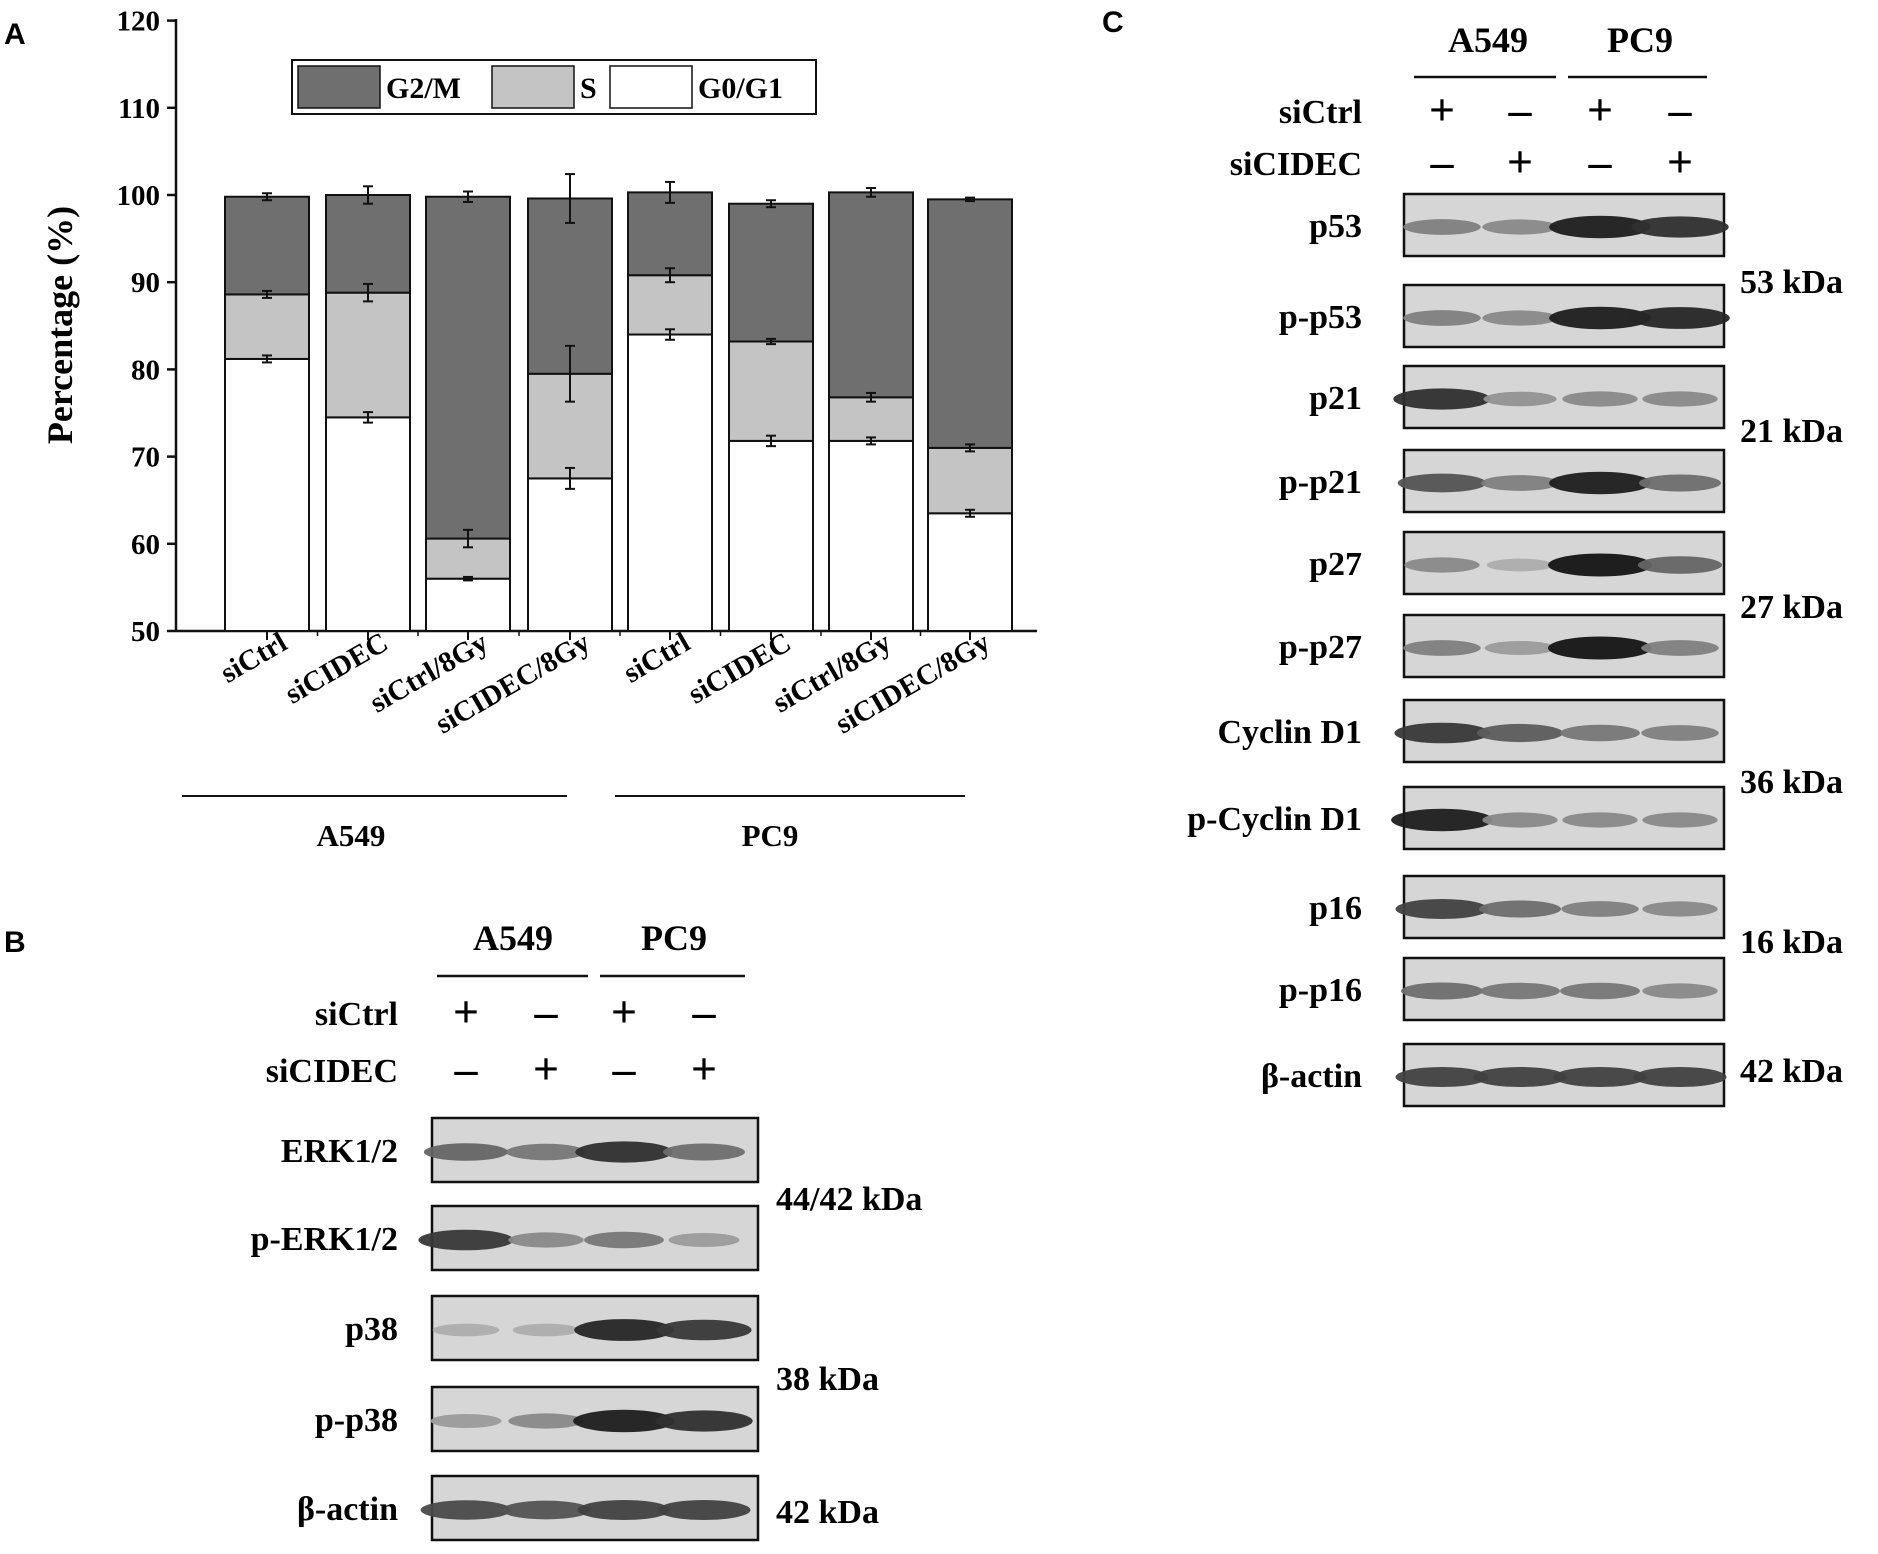 This screenshot has width=1878, height=1554. What do you see at coordinates (552, 1328) in the screenshot?
I see `blot-row: p38` at bounding box center [552, 1328].